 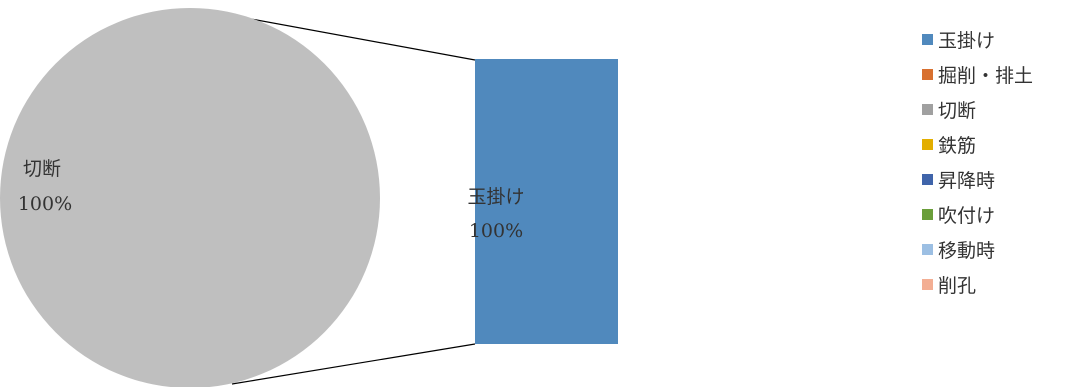 What do you see at coordinates (1004, 144) in the screenshot?
I see `legend-item-tekkin: 鉄筋` at bounding box center [1004, 144].